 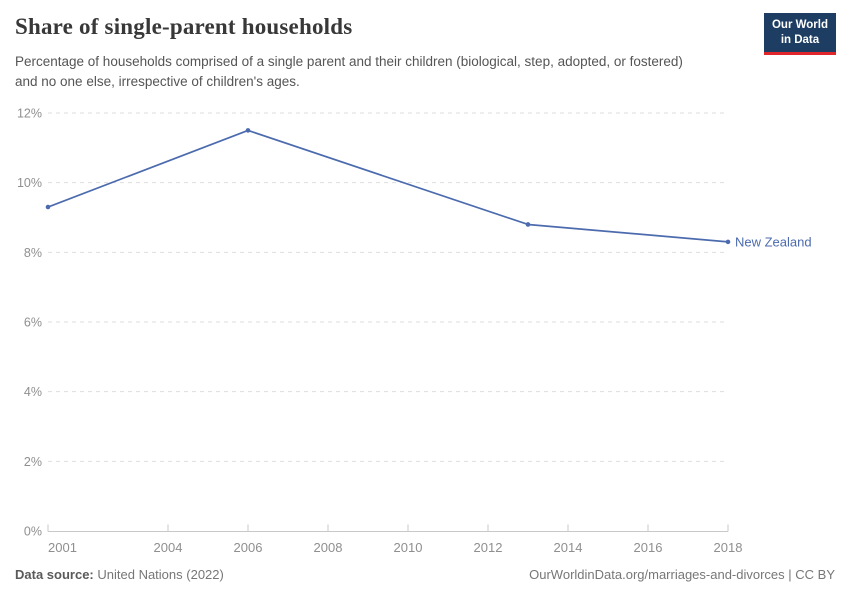 What do you see at coordinates (29, 183) in the screenshot?
I see `y-tick-label: 10%` at bounding box center [29, 183].